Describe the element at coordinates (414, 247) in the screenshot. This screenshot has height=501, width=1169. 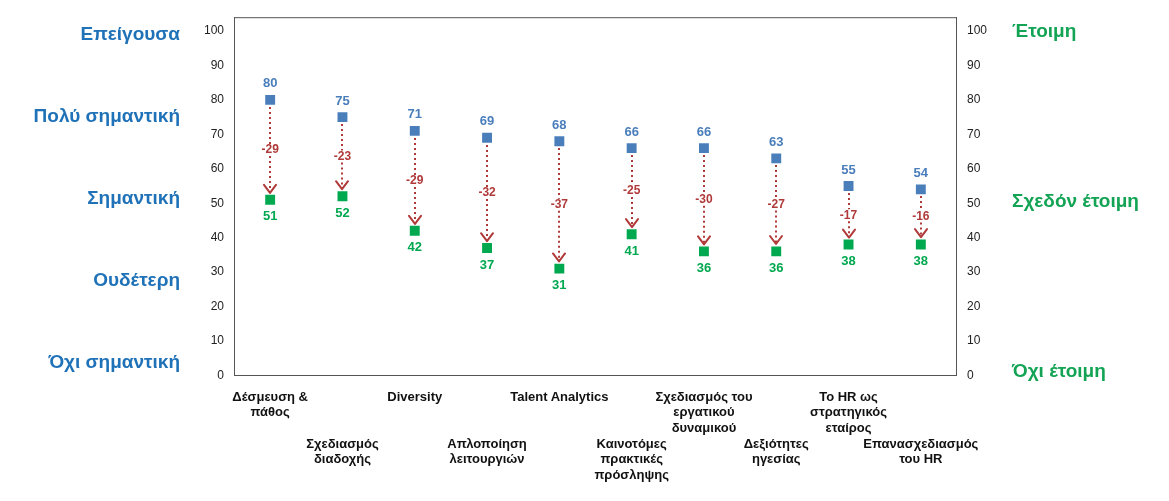
I see `data-label: 42` at that location.